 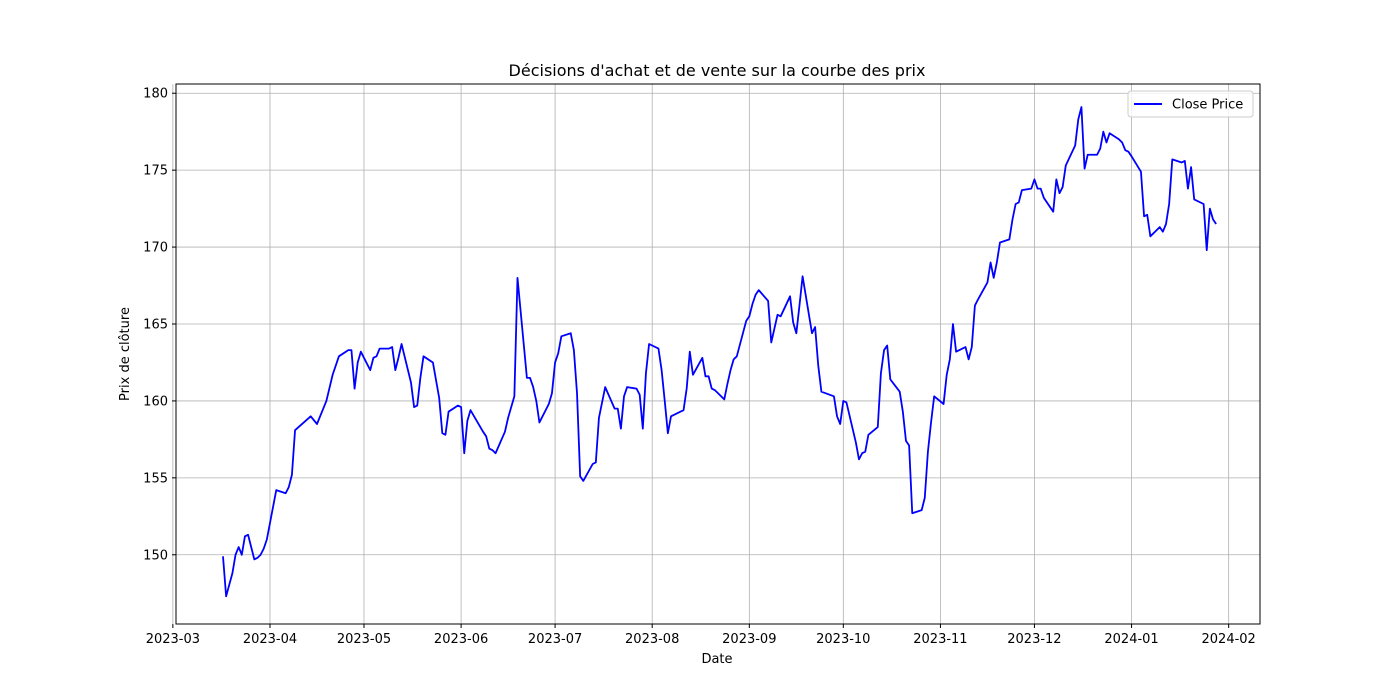 I want to click on x-tick-label: 2023-04, so click(x=270, y=639).